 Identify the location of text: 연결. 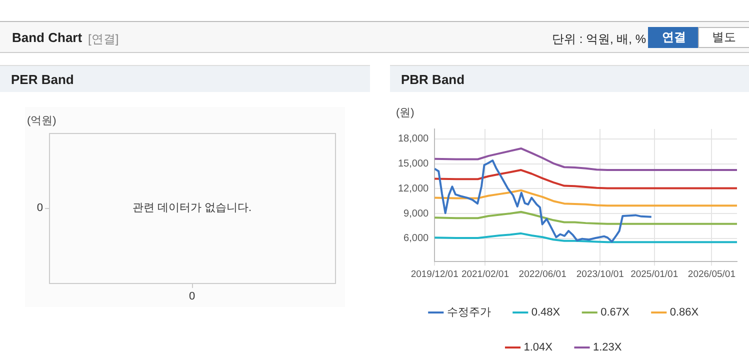
(674, 37).